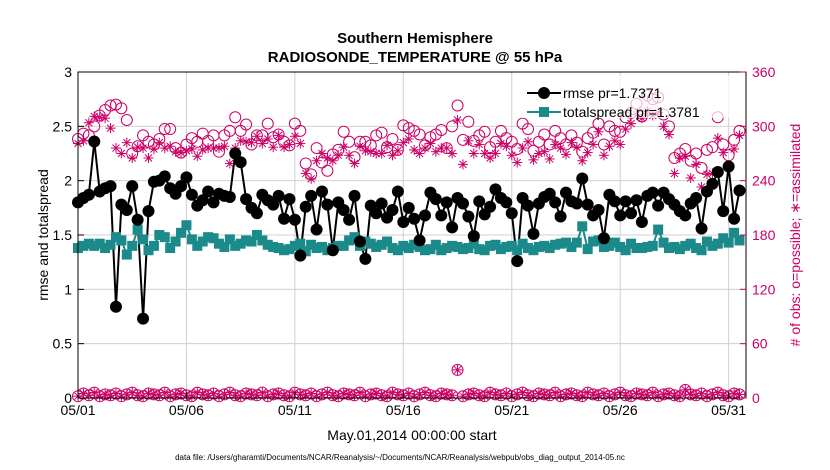 The image size is (830, 470). Describe the element at coordinates (764, 181) in the screenshot. I see `y2-tick-label: 240` at that location.